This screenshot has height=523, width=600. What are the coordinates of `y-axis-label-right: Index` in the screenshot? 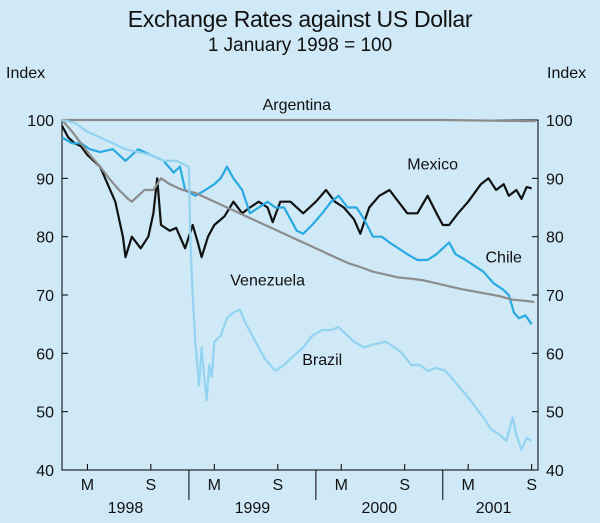 It's located at (566, 73).